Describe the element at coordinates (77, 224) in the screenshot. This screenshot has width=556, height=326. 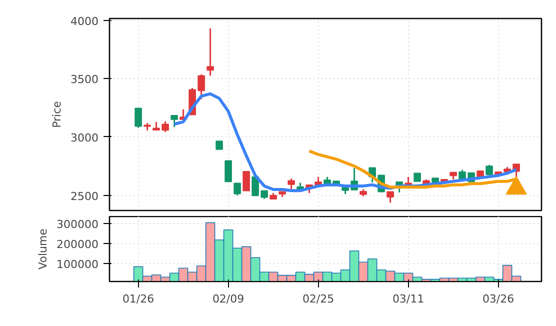
I see `y-tick-label: 300000` at that location.